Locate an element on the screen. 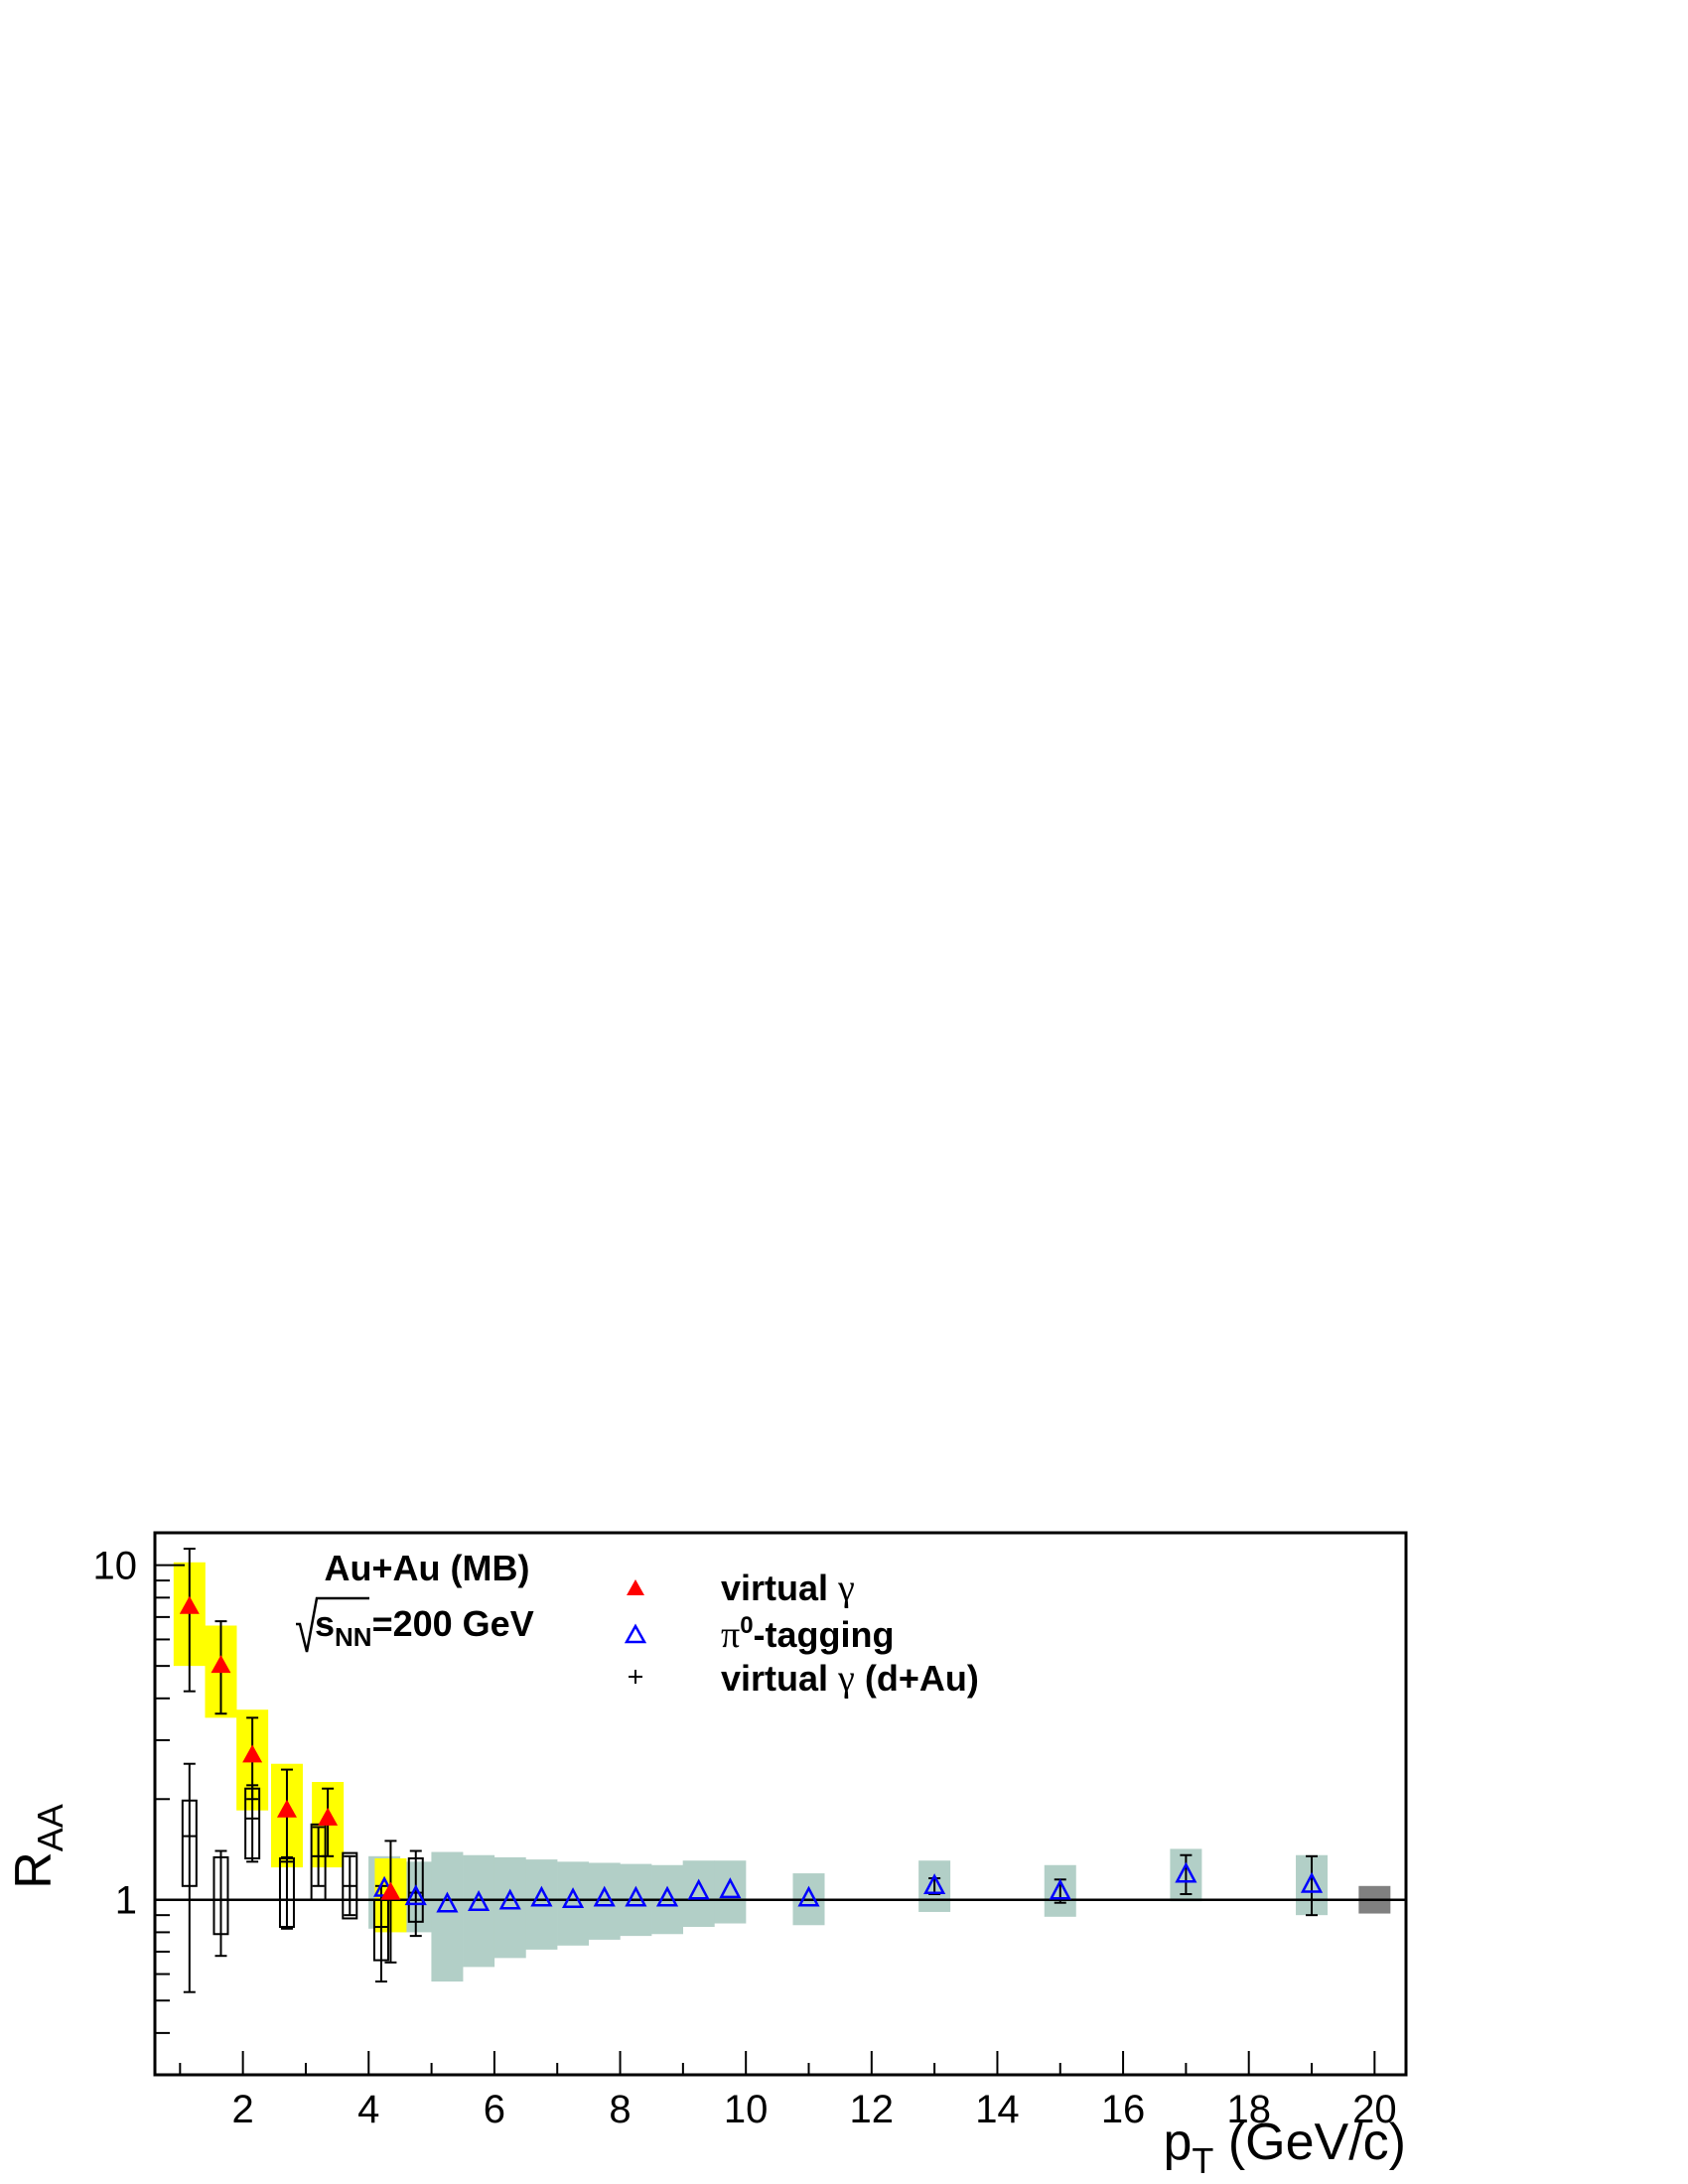 This screenshot has width=1688, height=2184. x-tick-label-2: 2 is located at coordinates (243, 2109).